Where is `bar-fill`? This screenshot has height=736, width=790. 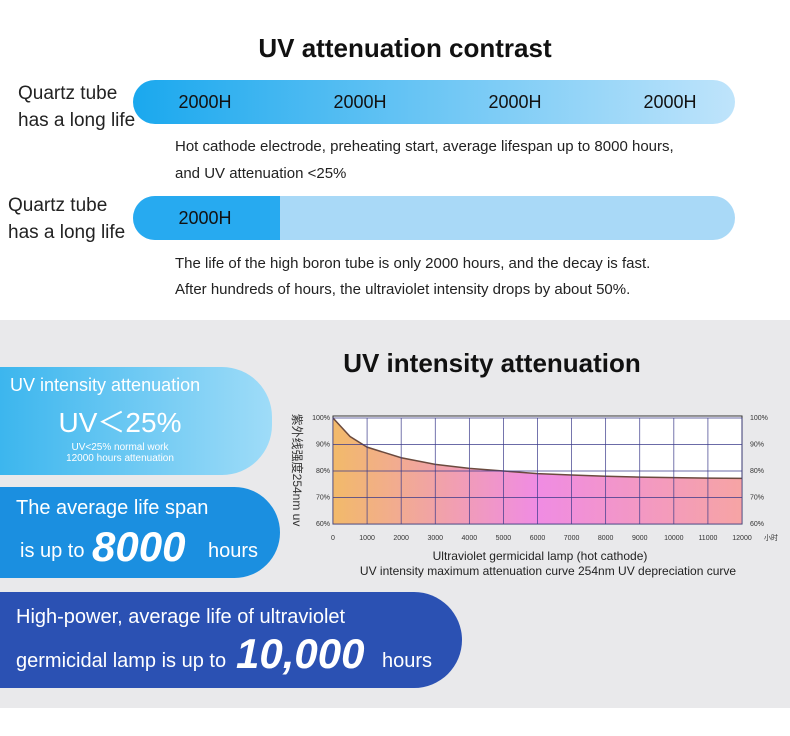
bar-fill is located at coordinates (206, 218).